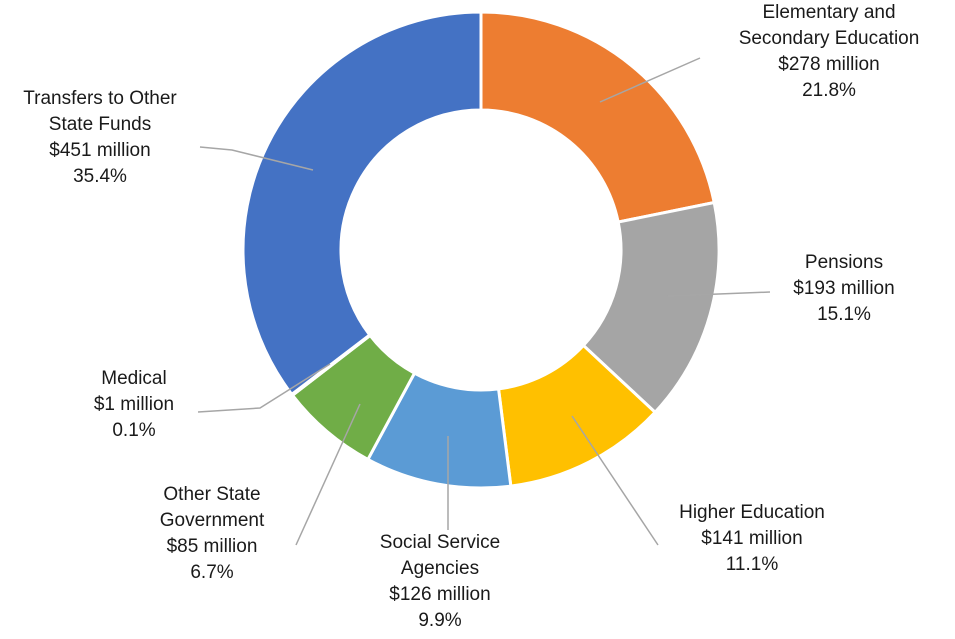 The image size is (955, 639). Describe the element at coordinates (844, 314) in the screenshot. I see `label-percent: 15.1%` at that location.